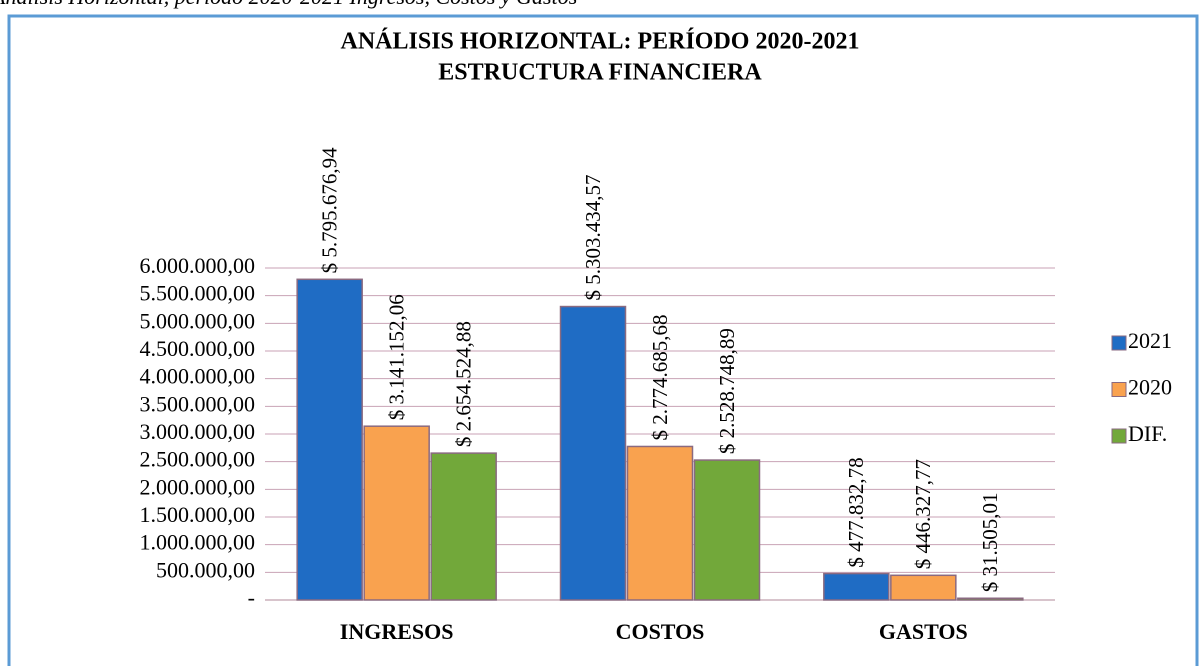 This screenshot has height=666, width=1204. Describe the element at coordinates (1147, 433) in the screenshot. I see `legend-label: DIF.` at that location.